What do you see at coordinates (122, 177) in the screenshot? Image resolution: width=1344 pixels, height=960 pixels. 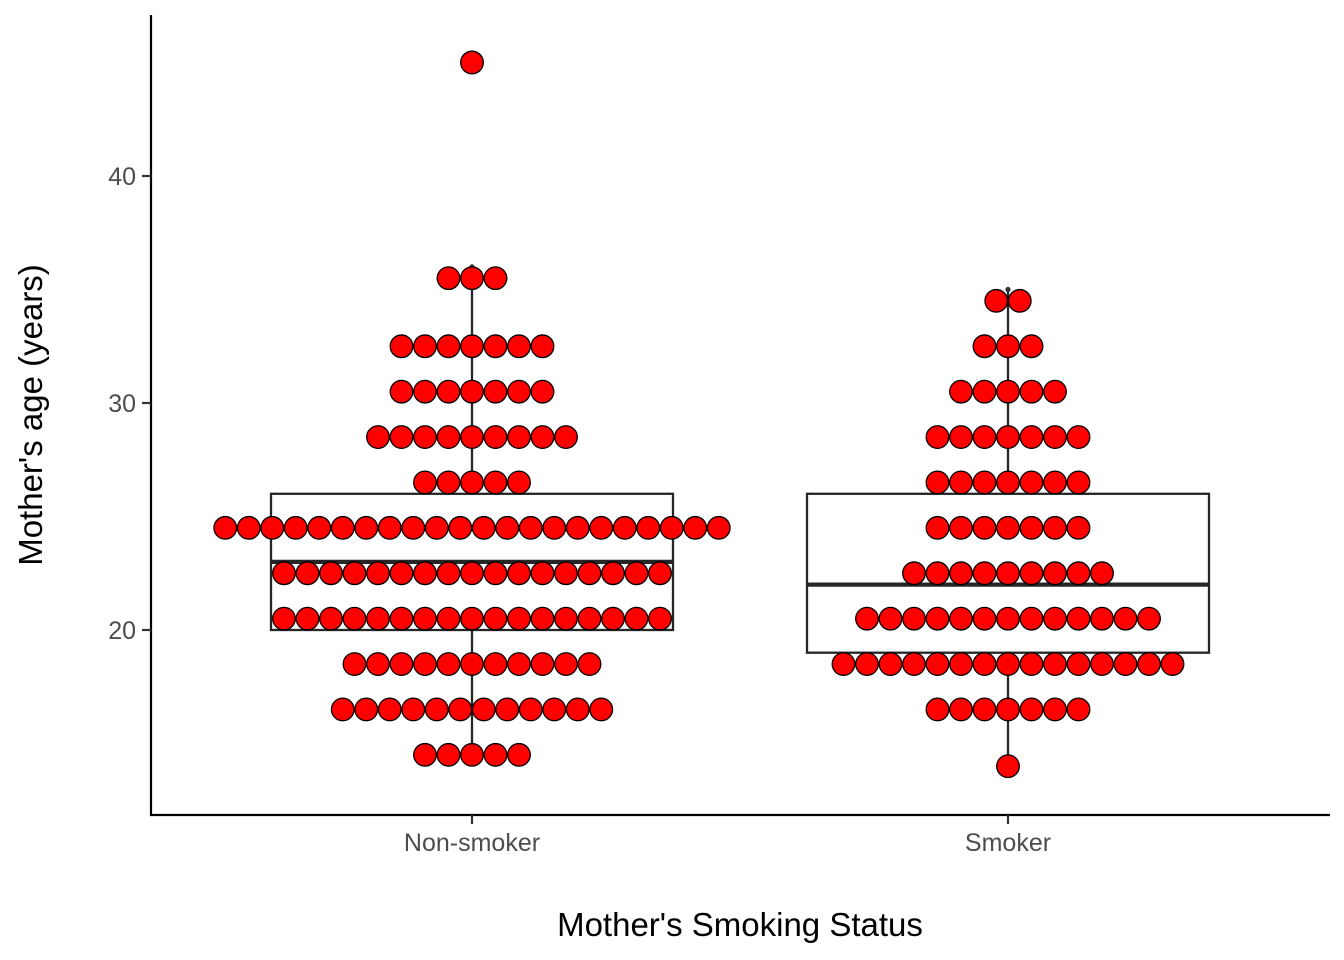 I see `y-tick-label: 40` at bounding box center [122, 177].